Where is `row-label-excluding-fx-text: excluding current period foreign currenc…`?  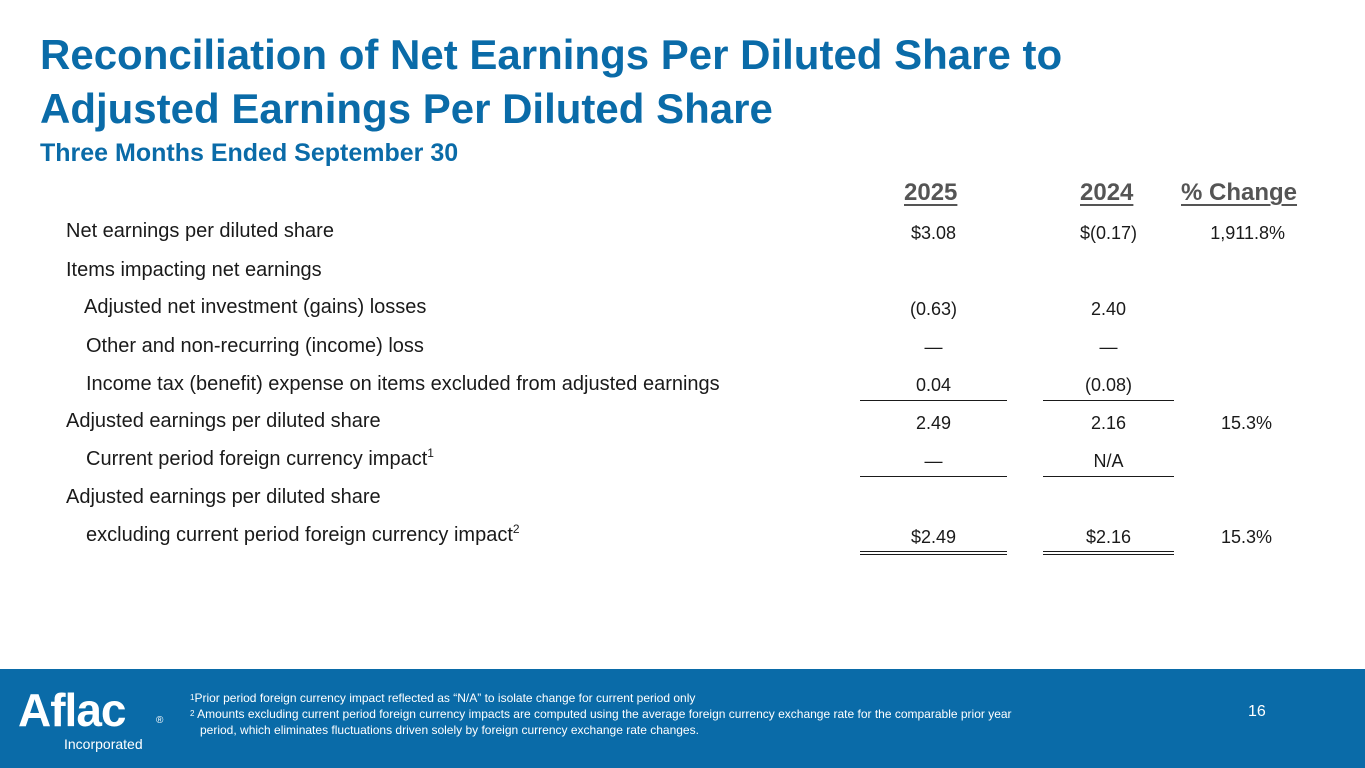 row-label-excluding-fx-text: excluding current period foreign currenc… is located at coordinates (299, 535).